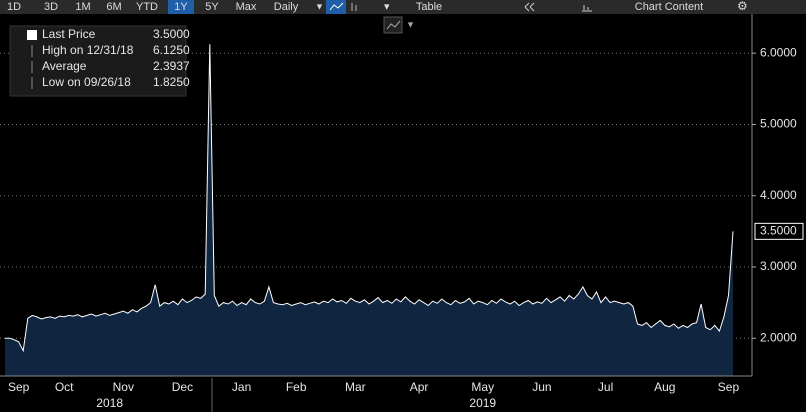 Image resolution: width=806 pixels, height=412 pixels. Describe the element at coordinates (482, 403) in the screenshot. I see `year-label: 2019` at that location.